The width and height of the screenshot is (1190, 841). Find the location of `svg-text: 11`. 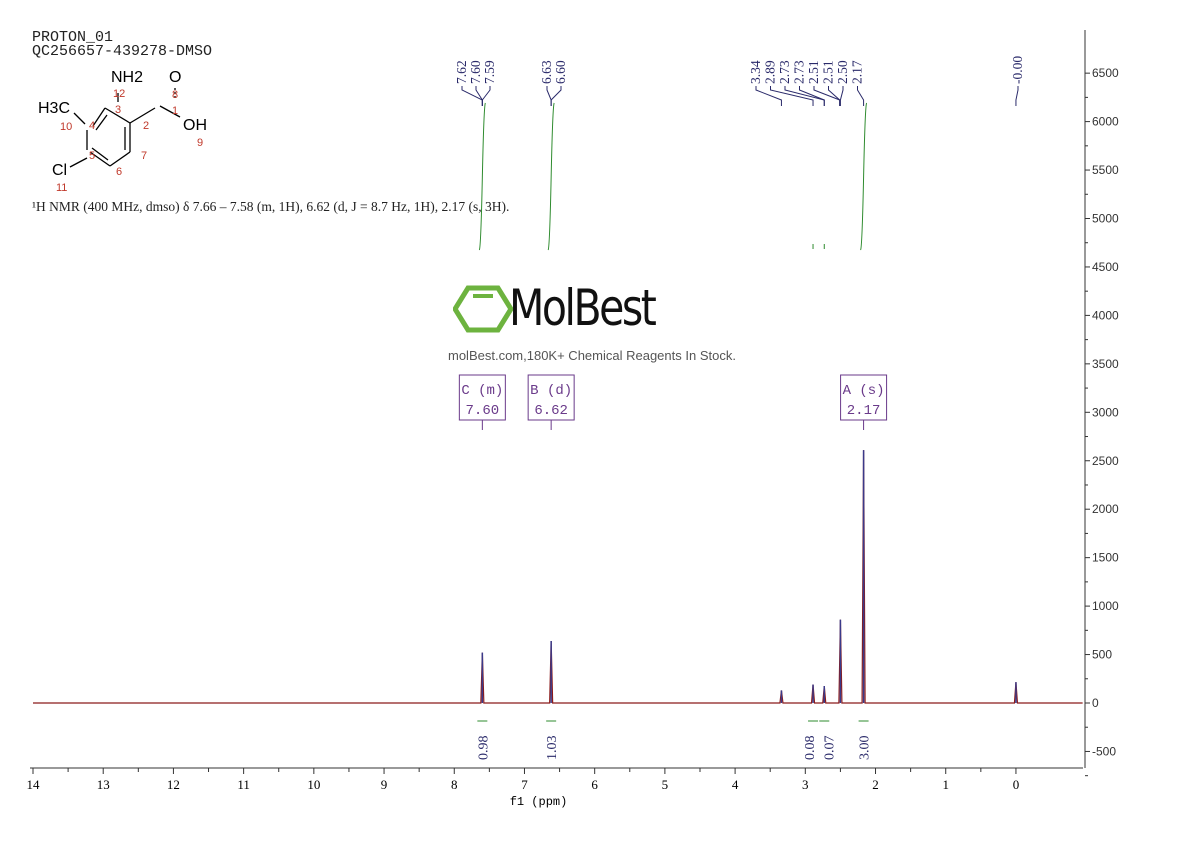

svg-text: 11 is located at coordinates (61, 188).